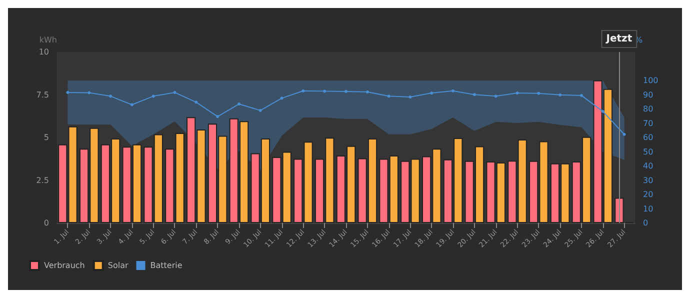 The width and height of the screenshot is (690, 298). I want to click on y-tick-label: 2.5, so click(42, 180).